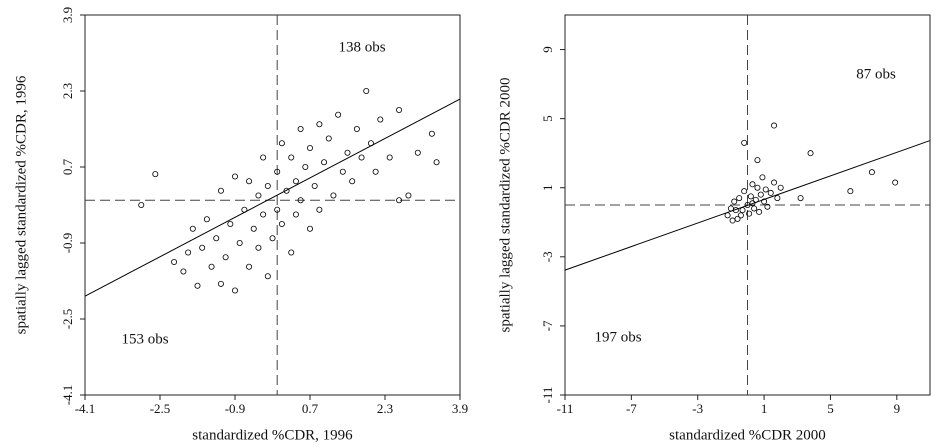 The image size is (935, 447). Describe the element at coordinates (631, 408) in the screenshot. I see `x-tick-label: -7` at that location.